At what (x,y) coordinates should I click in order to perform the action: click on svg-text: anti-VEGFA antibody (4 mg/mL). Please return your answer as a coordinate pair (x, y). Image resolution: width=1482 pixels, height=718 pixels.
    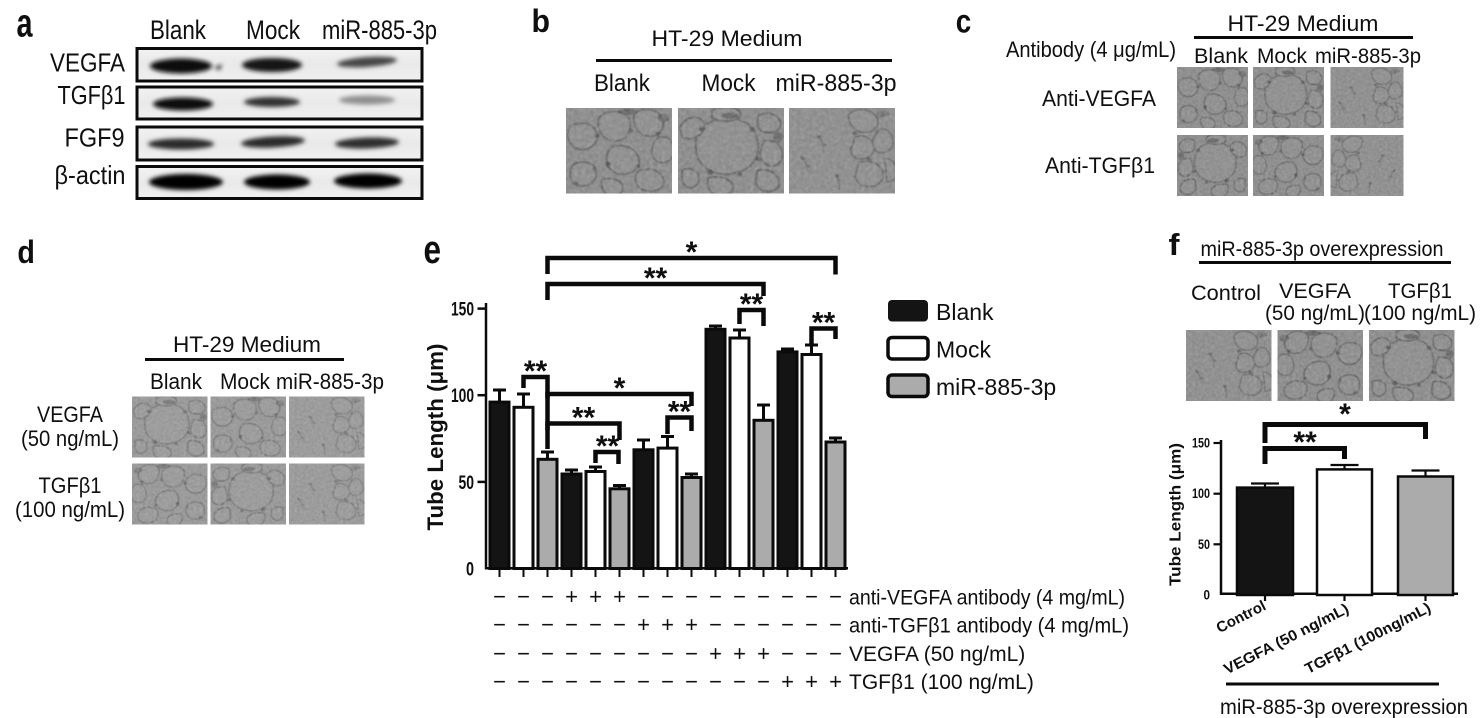
    Looking at the image, I should click on (987, 598).